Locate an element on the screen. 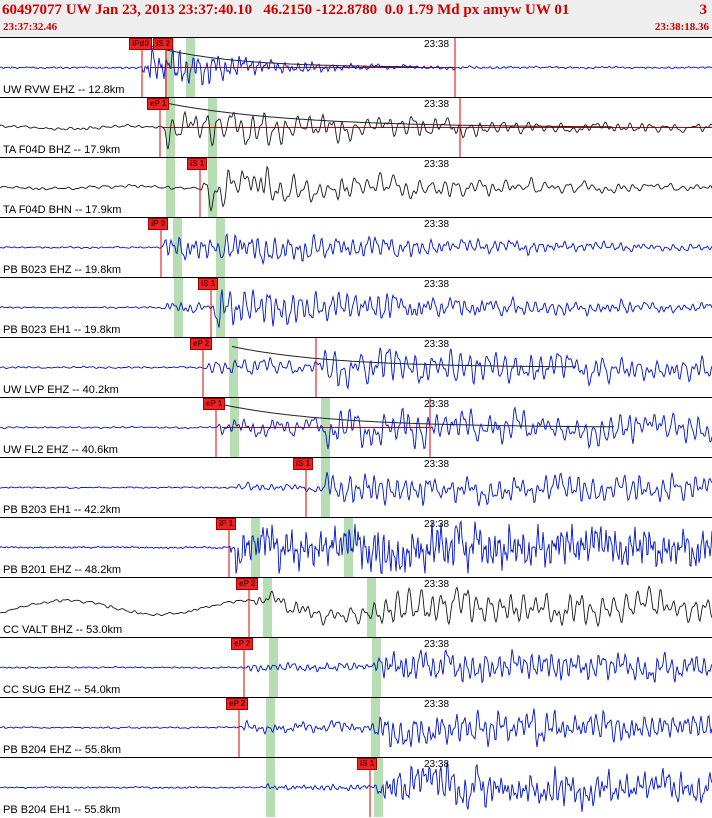 This screenshot has width=712, height=818. window-end-time: 23:38:18.36 is located at coordinates (681, 27).